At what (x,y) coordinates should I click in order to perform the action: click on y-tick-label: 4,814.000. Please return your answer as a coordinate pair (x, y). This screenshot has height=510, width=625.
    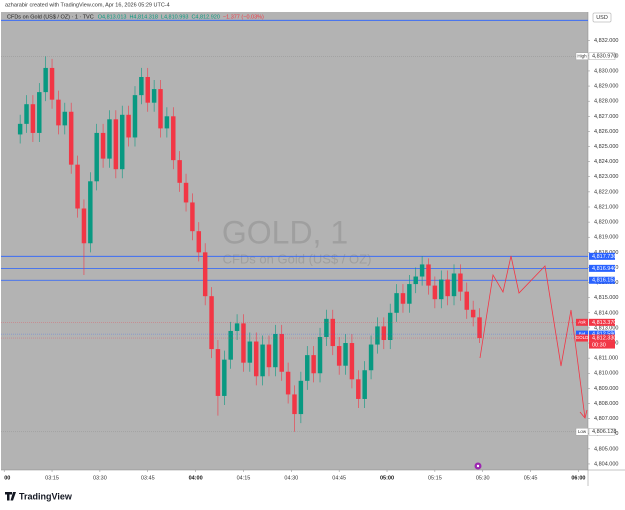
    Looking at the image, I should click on (606, 313).